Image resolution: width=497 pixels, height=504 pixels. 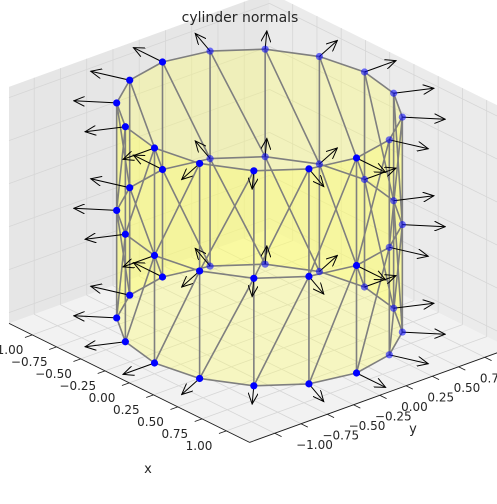 I want to click on grid-z-back, so click(x=383, y=103).